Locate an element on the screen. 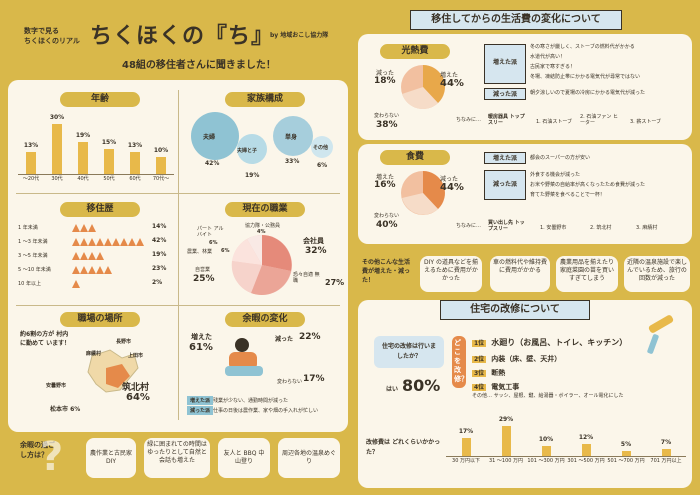  food-top-2: 2. 筑北村 is located at coordinates (601, 228).